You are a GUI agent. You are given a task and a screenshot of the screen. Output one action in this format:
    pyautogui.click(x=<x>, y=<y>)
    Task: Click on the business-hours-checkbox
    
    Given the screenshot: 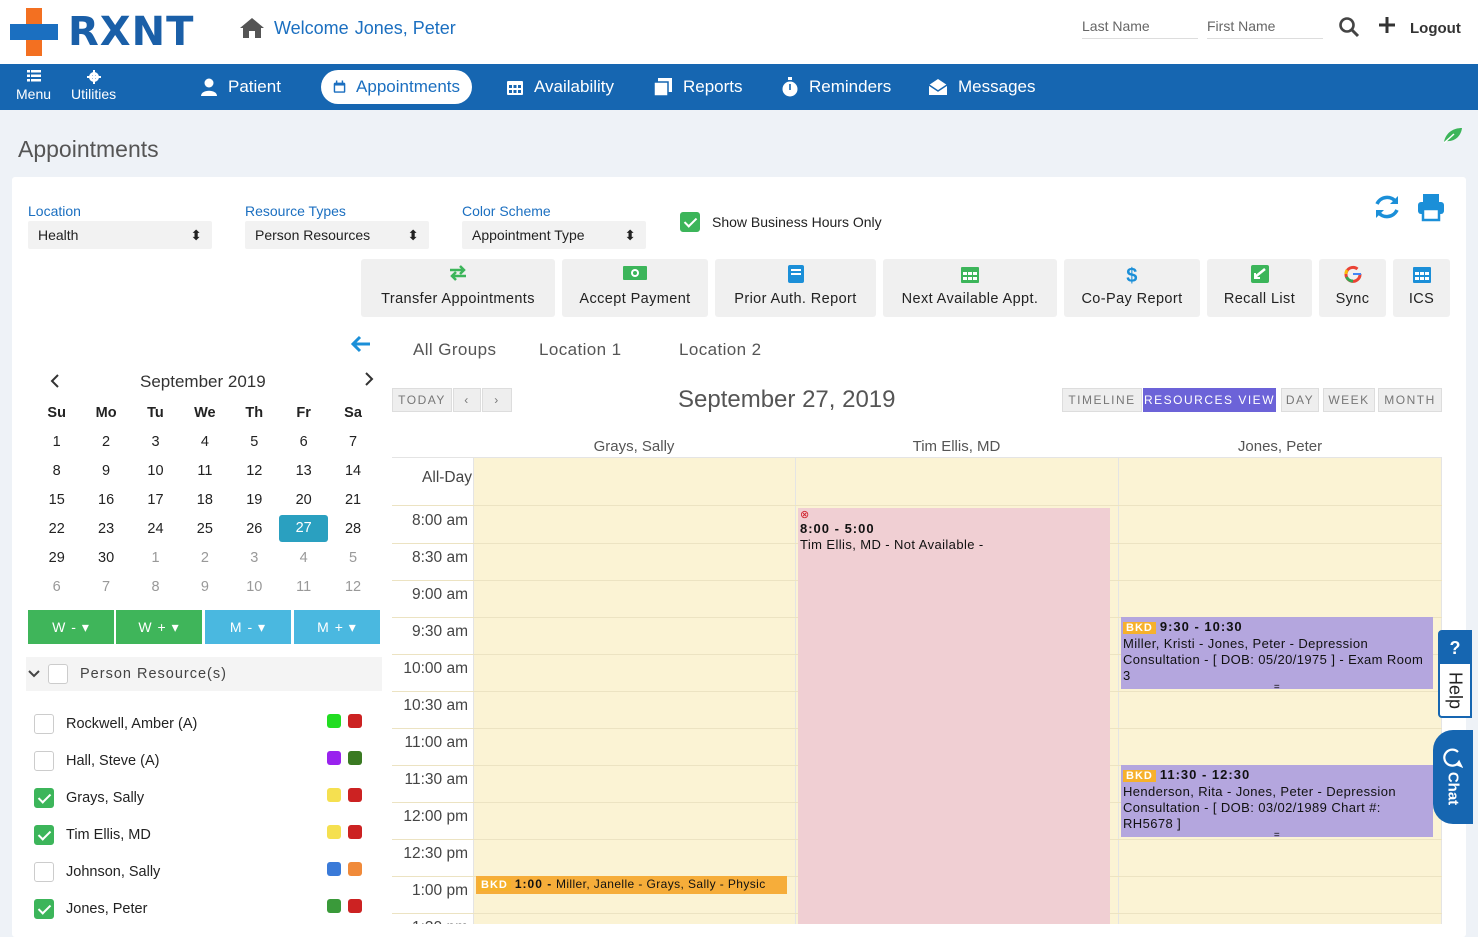 What is the action you would take?
    pyautogui.click(x=690, y=222)
    